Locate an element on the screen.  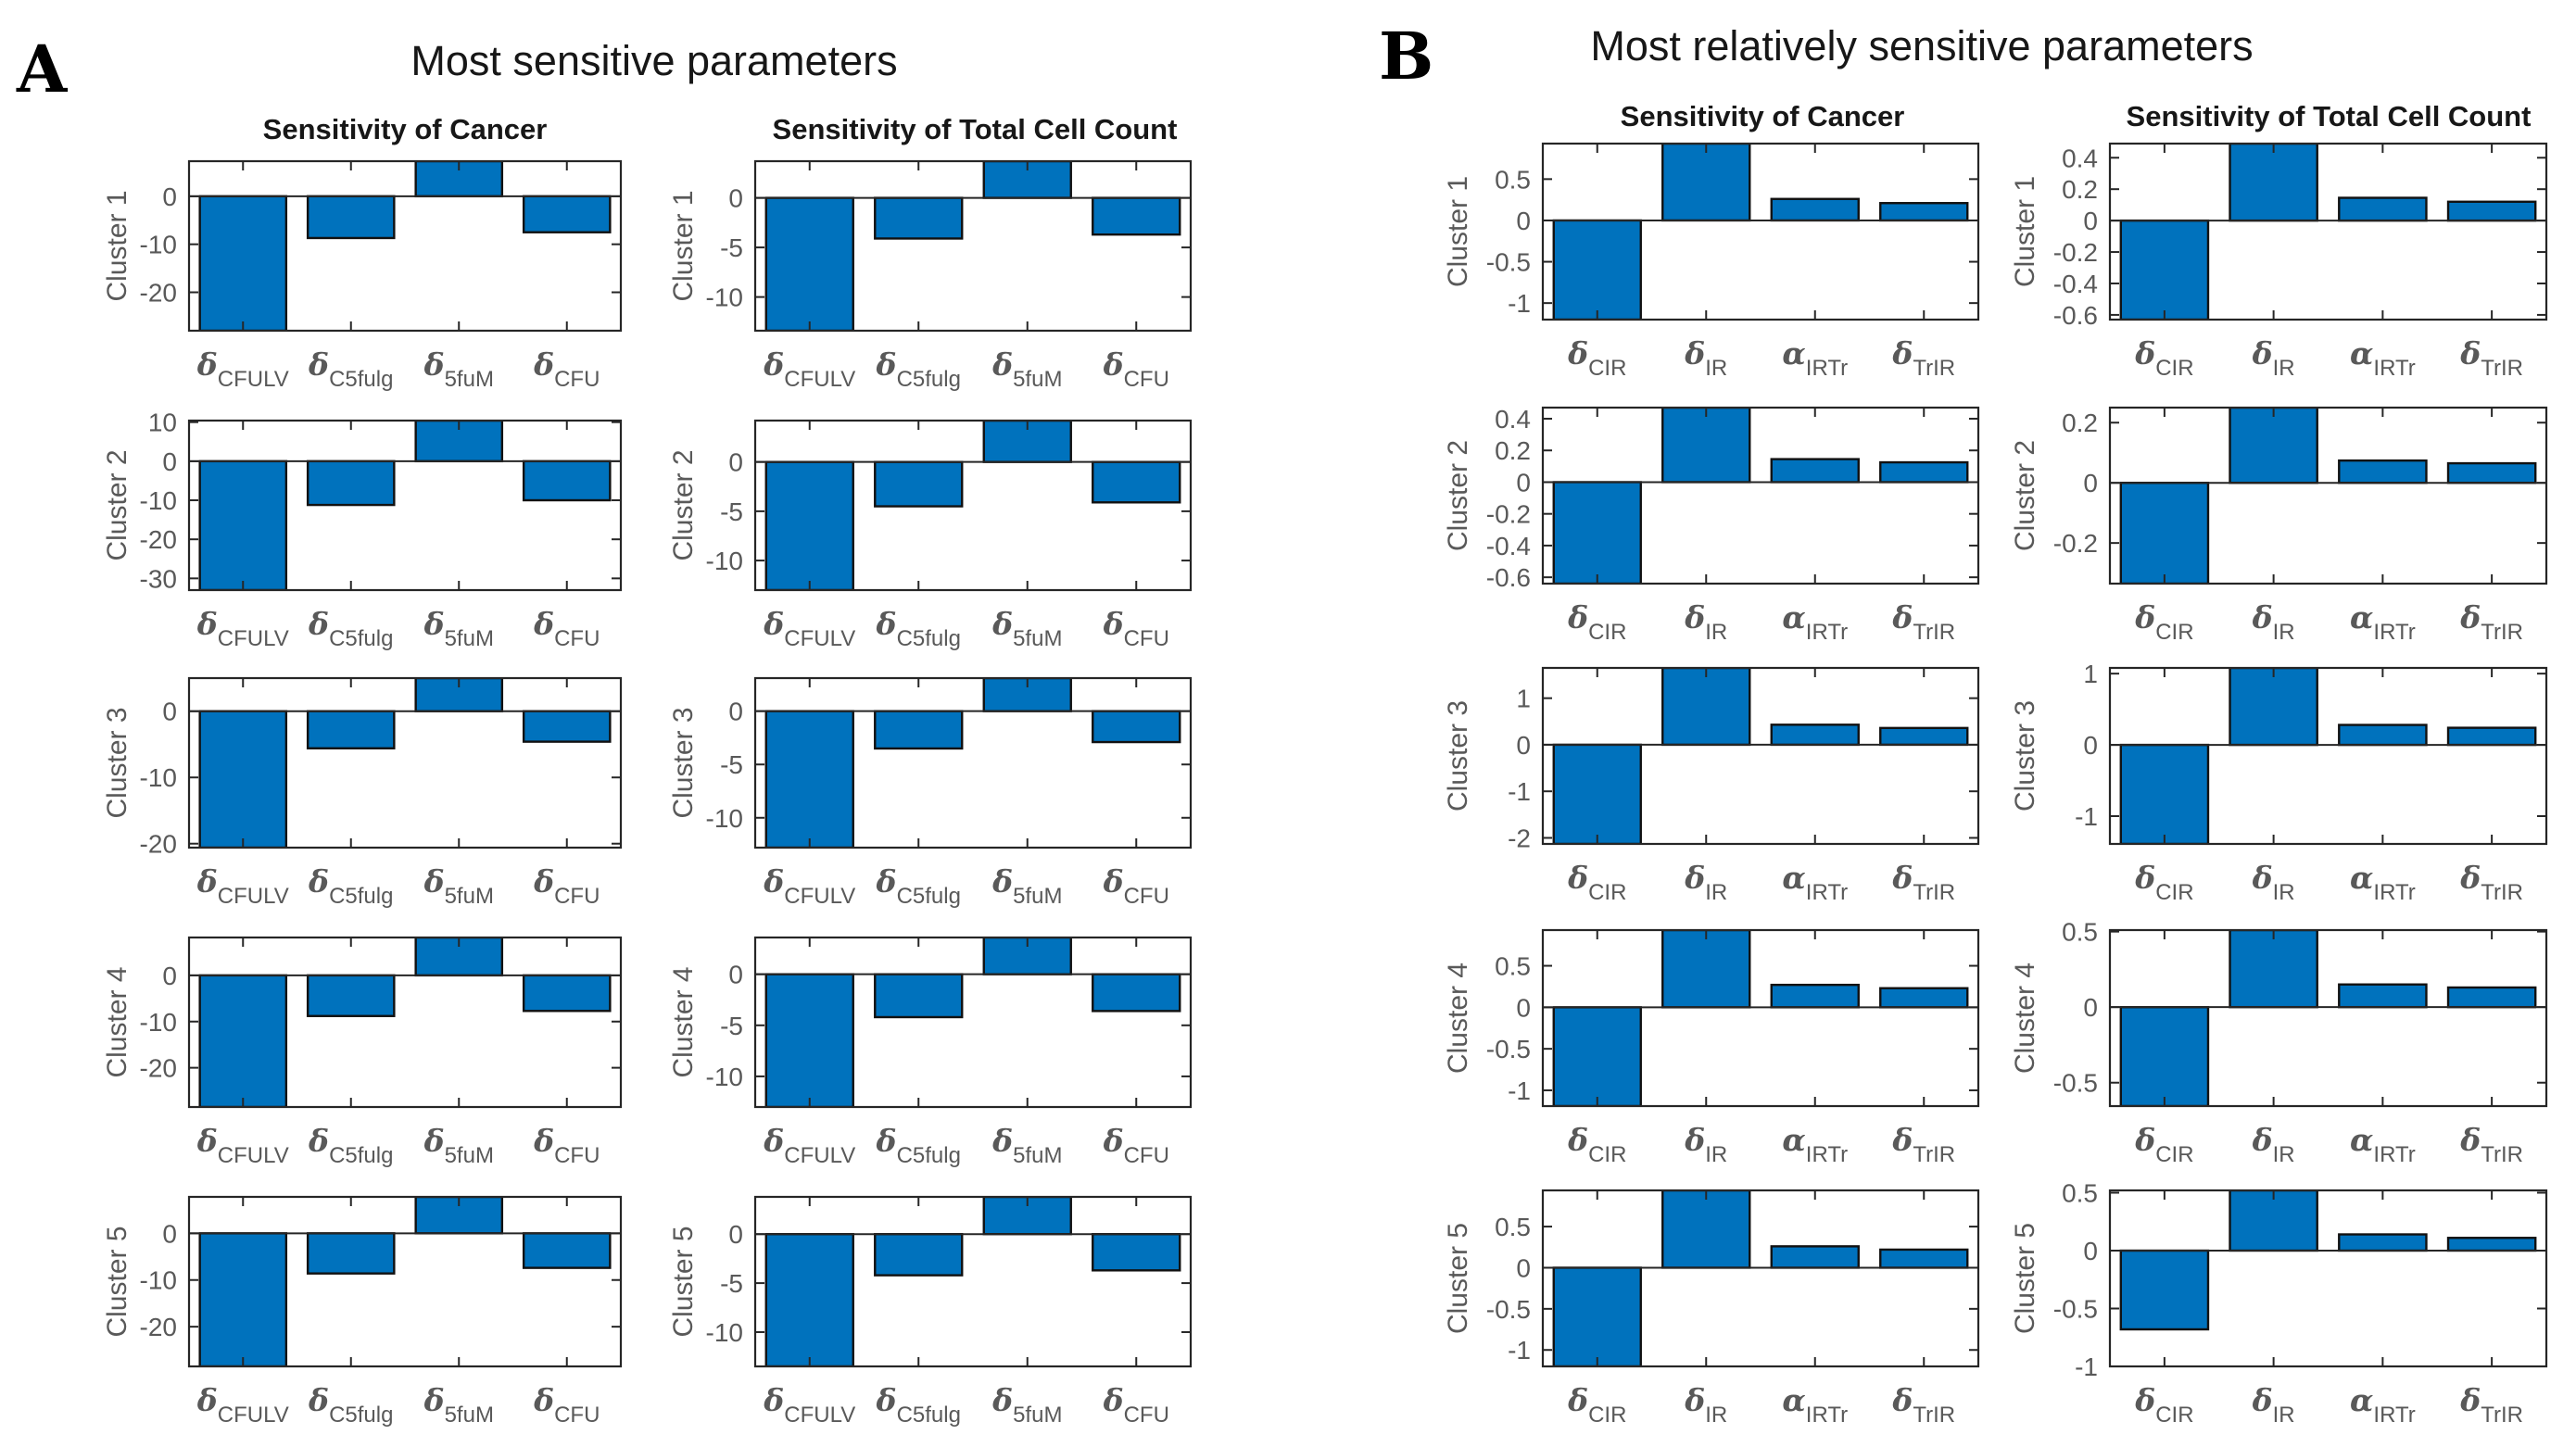
panel-a-col-title-cancer: Sensitivity of Cancer is located at coordinates (405, 129).